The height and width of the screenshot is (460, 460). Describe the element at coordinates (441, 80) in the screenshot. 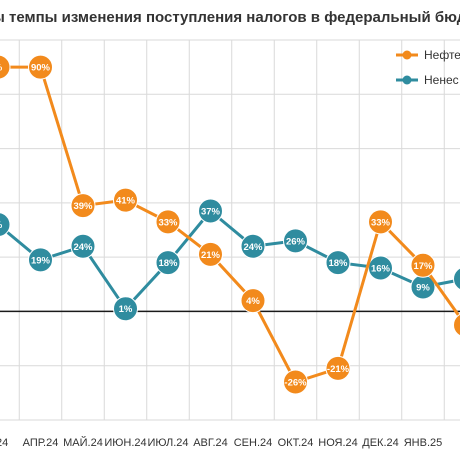

I see `legend-label: Ненес` at that location.